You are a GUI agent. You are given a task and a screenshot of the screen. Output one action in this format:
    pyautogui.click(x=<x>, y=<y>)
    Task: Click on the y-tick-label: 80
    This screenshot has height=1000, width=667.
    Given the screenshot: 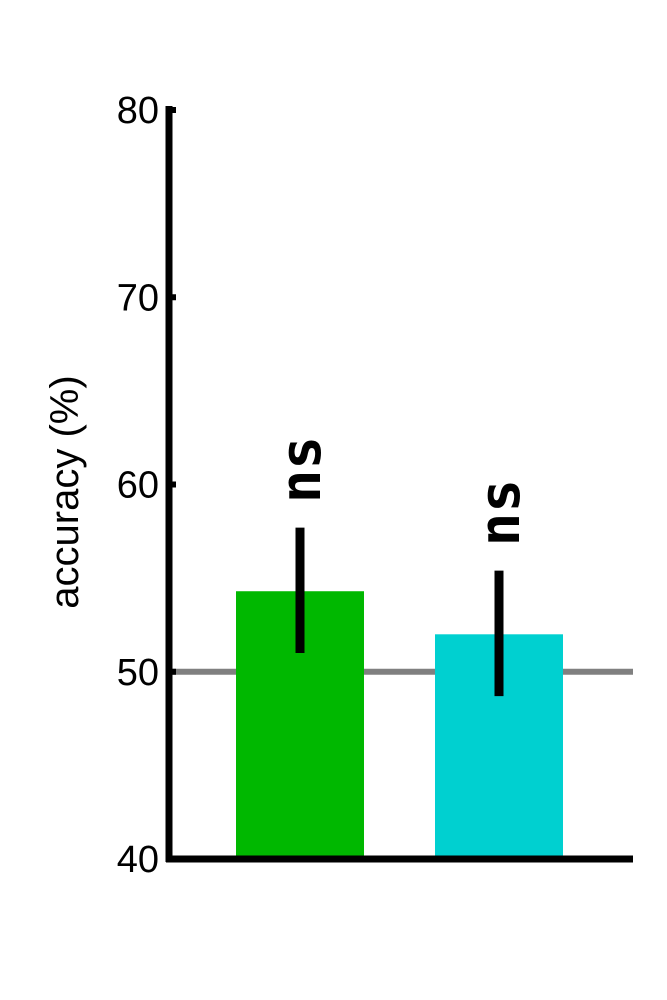 What is the action you would take?
    pyautogui.click(x=138, y=111)
    